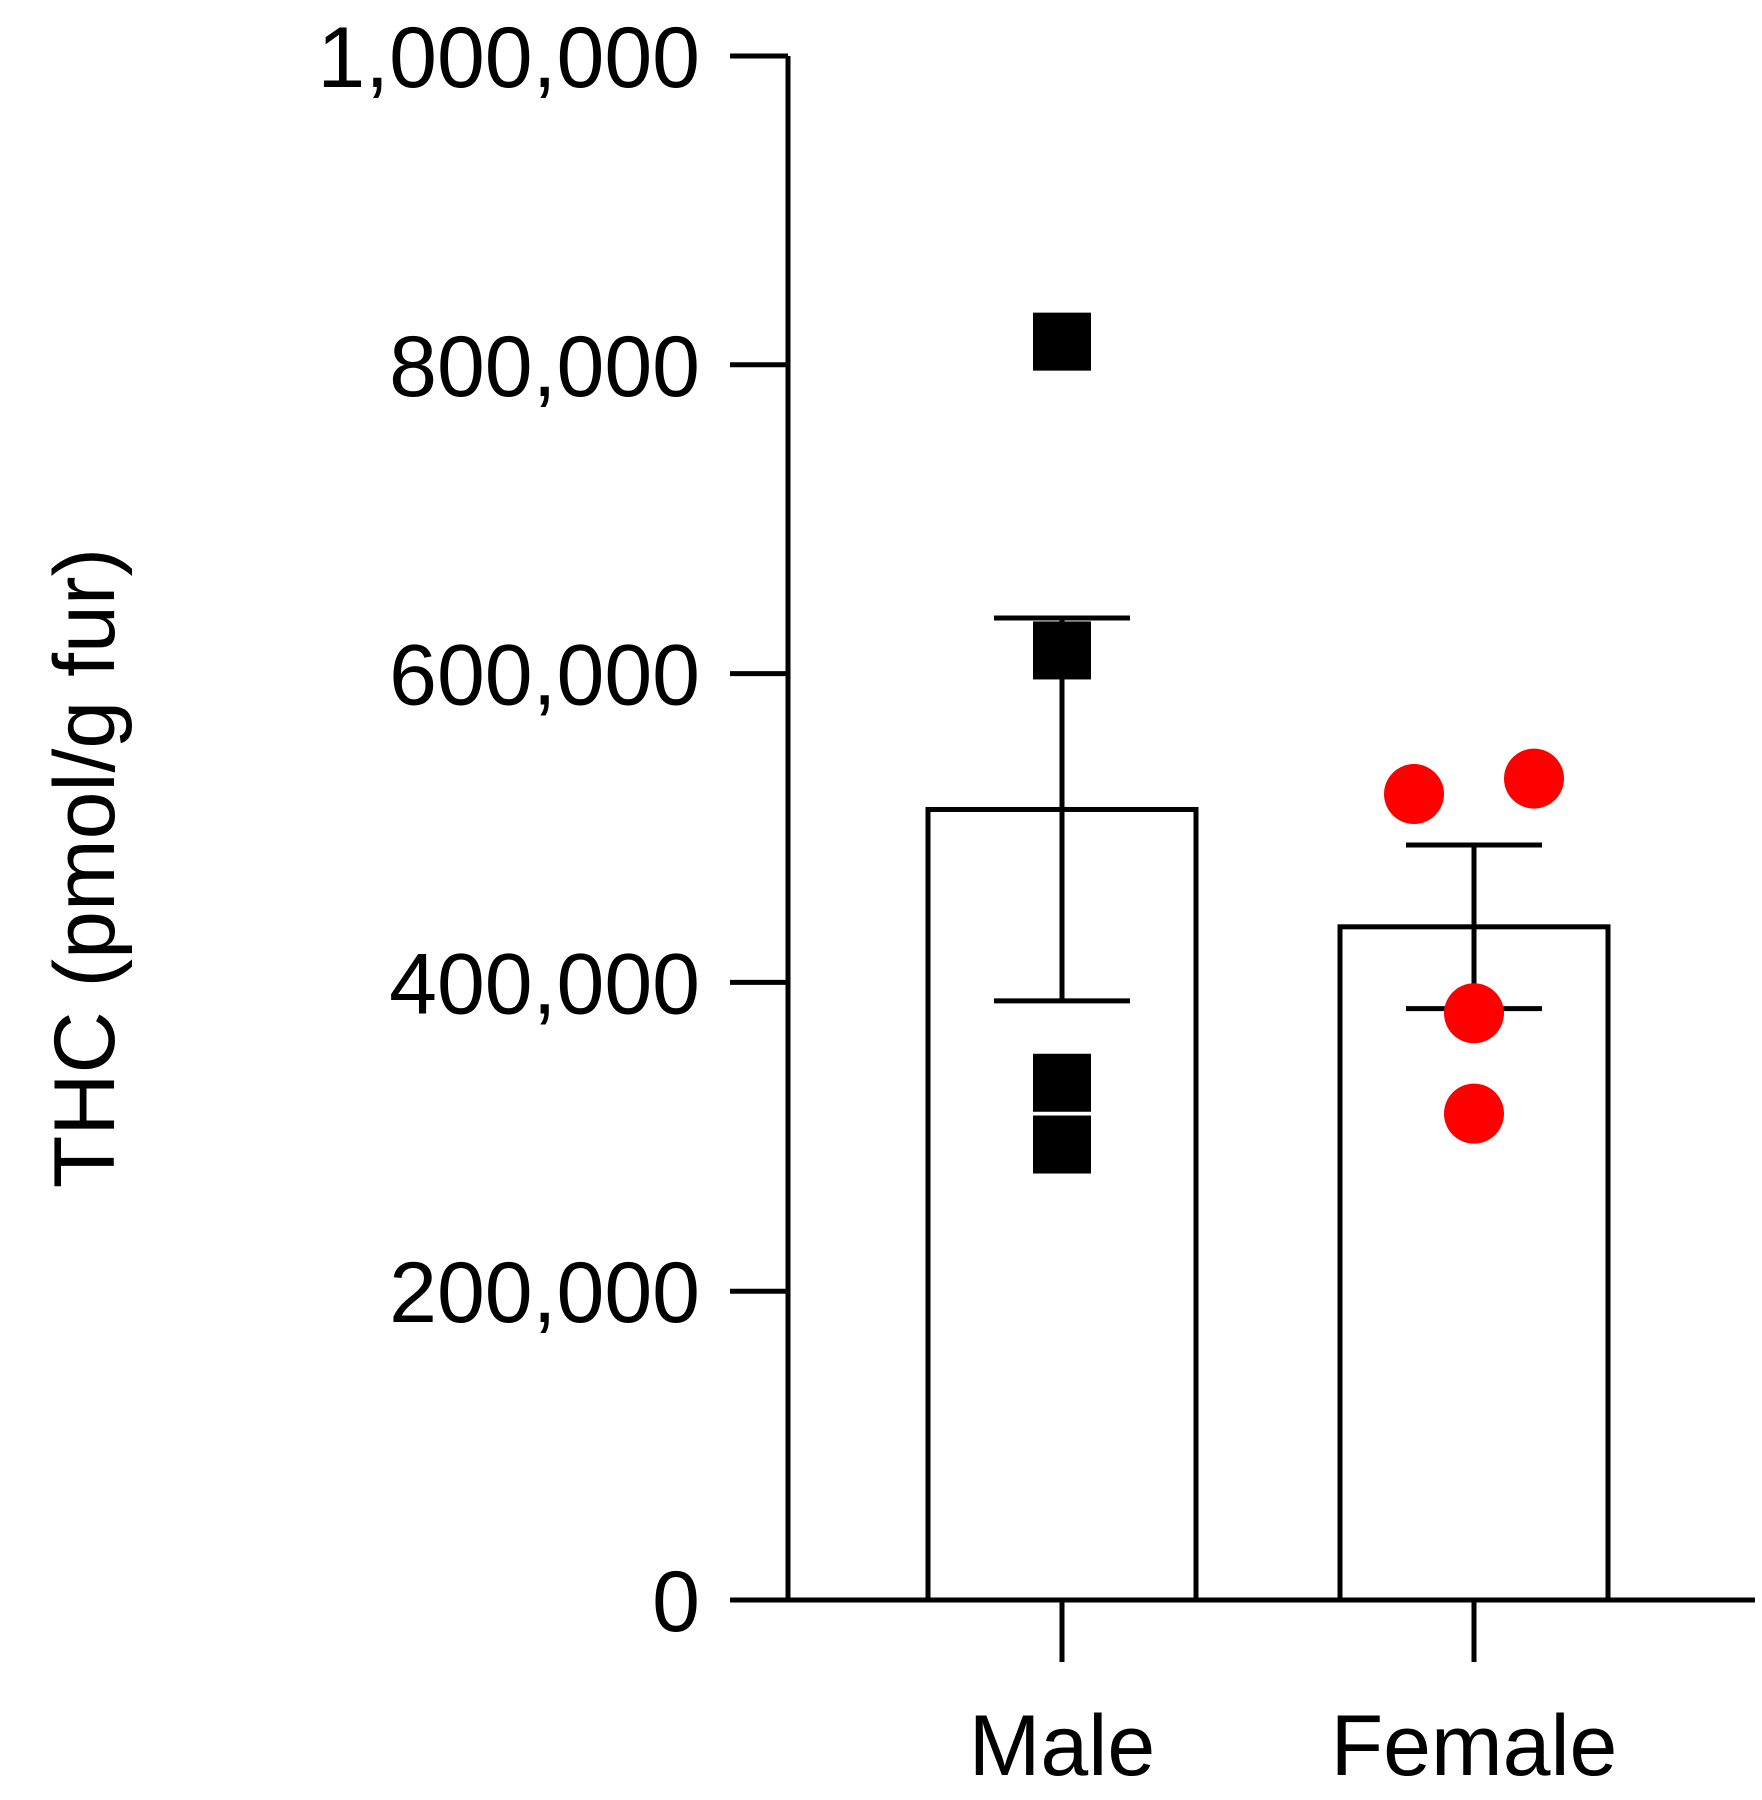  I want to click on data-points, so click(1298, 743).